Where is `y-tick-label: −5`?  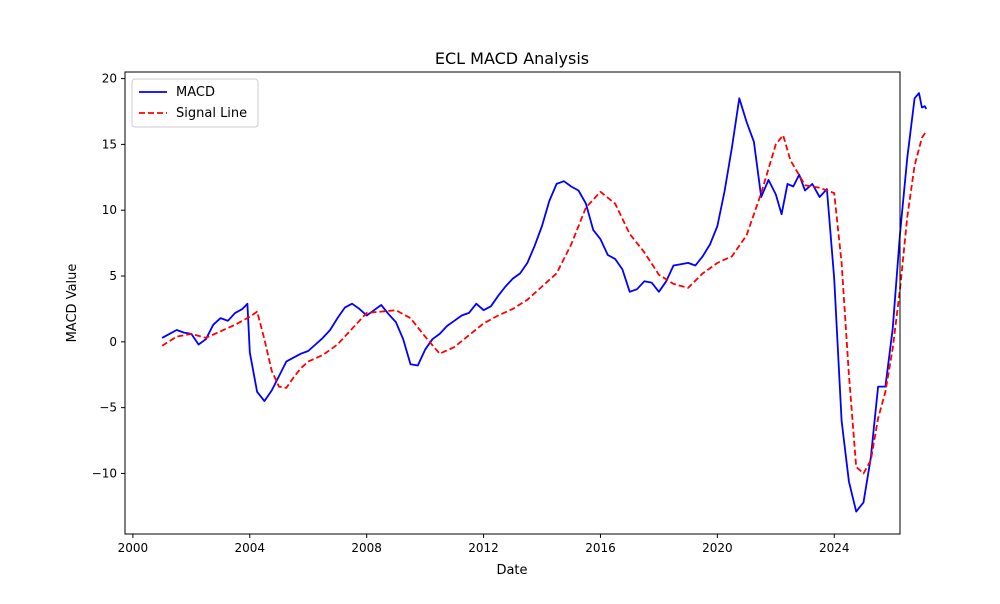 y-tick-label: −5 is located at coordinates (108, 408).